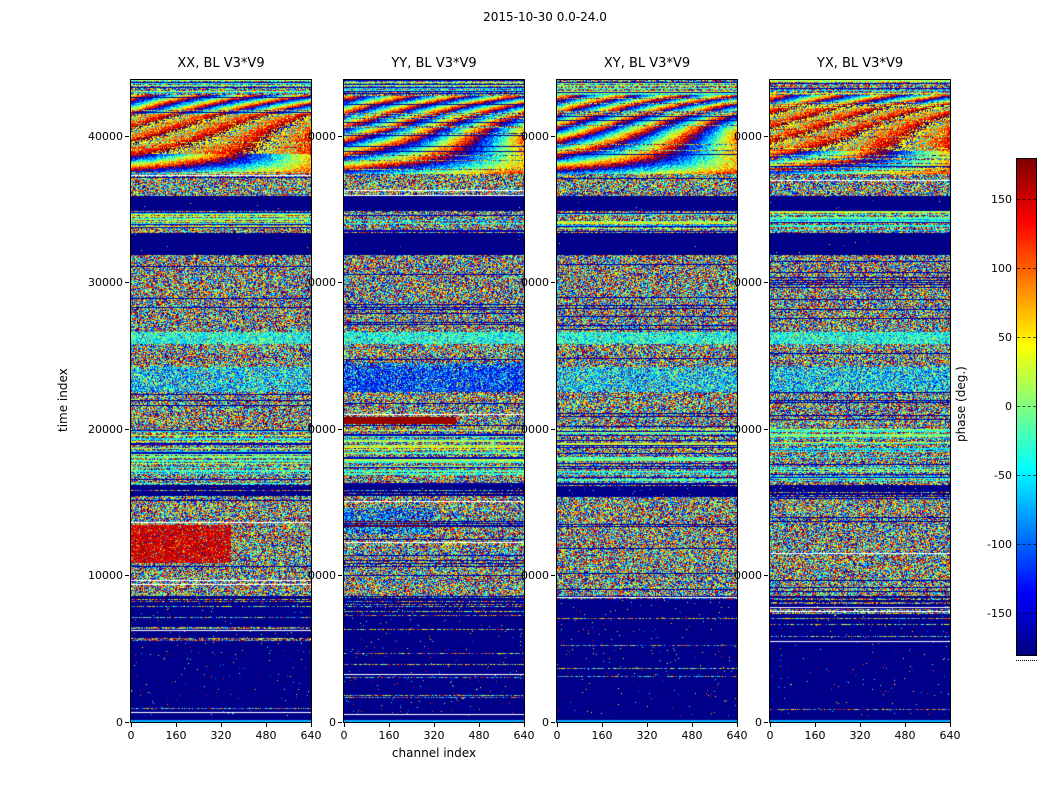  What do you see at coordinates (221, 389) in the screenshot?
I see `panel-XX: XX, BL V3*V9` at bounding box center [221, 389].